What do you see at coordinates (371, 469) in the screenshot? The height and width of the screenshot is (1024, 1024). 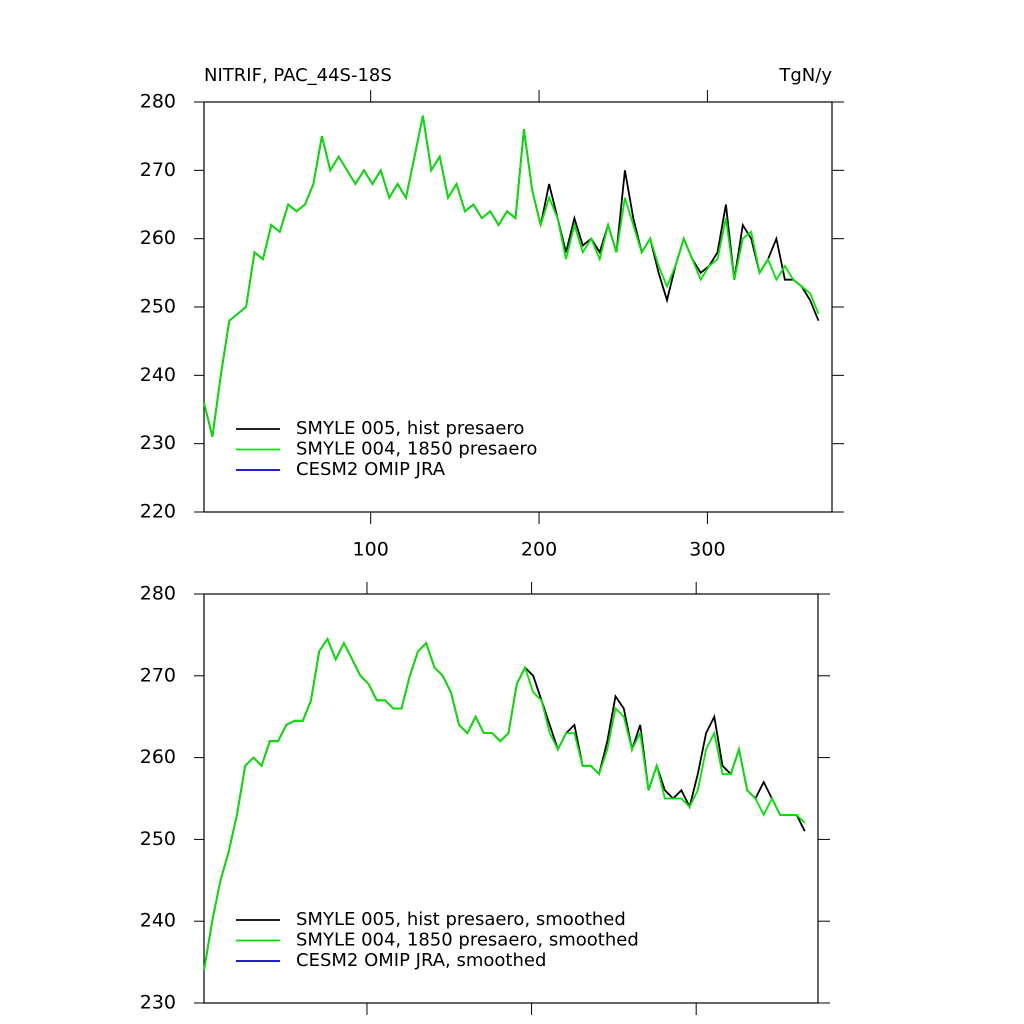 I see `legend-label: CESM2 OMIP JRA` at bounding box center [371, 469].